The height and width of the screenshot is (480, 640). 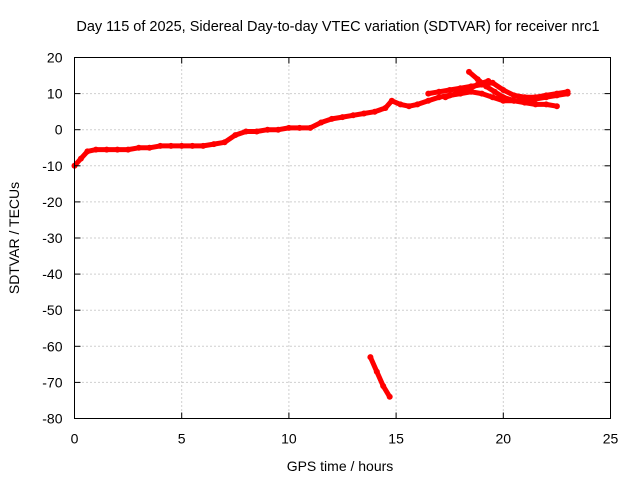 What do you see at coordinates (380, 377) in the screenshot?
I see `series-line-outlier-segment` at bounding box center [380, 377].